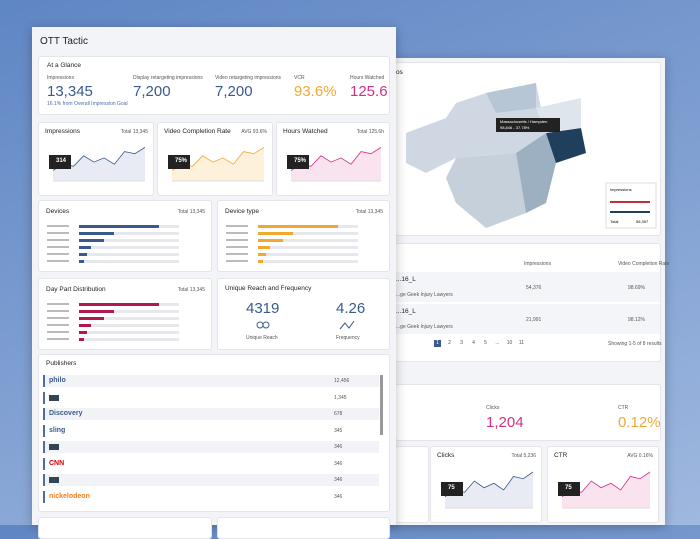 Image resolution: width=700 pixels, height=539 pixels. What do you see at coordinates (342, 381) in the screenshot?
I see `publisher-value: 12,456` at bounding box center [342, 381].